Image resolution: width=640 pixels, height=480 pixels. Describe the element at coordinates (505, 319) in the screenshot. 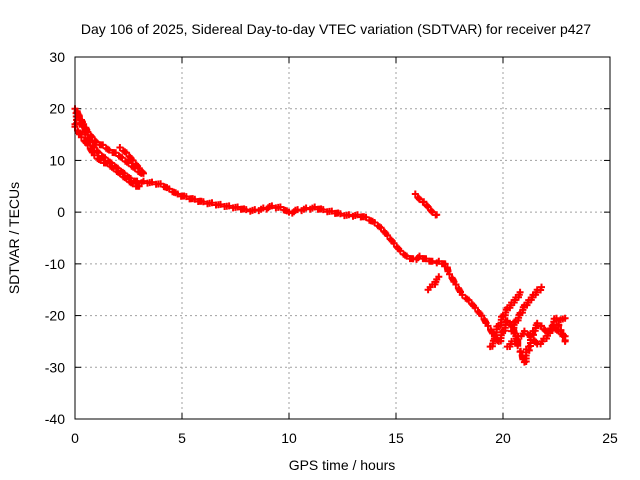

I see `series-late-branch-a` at that location.